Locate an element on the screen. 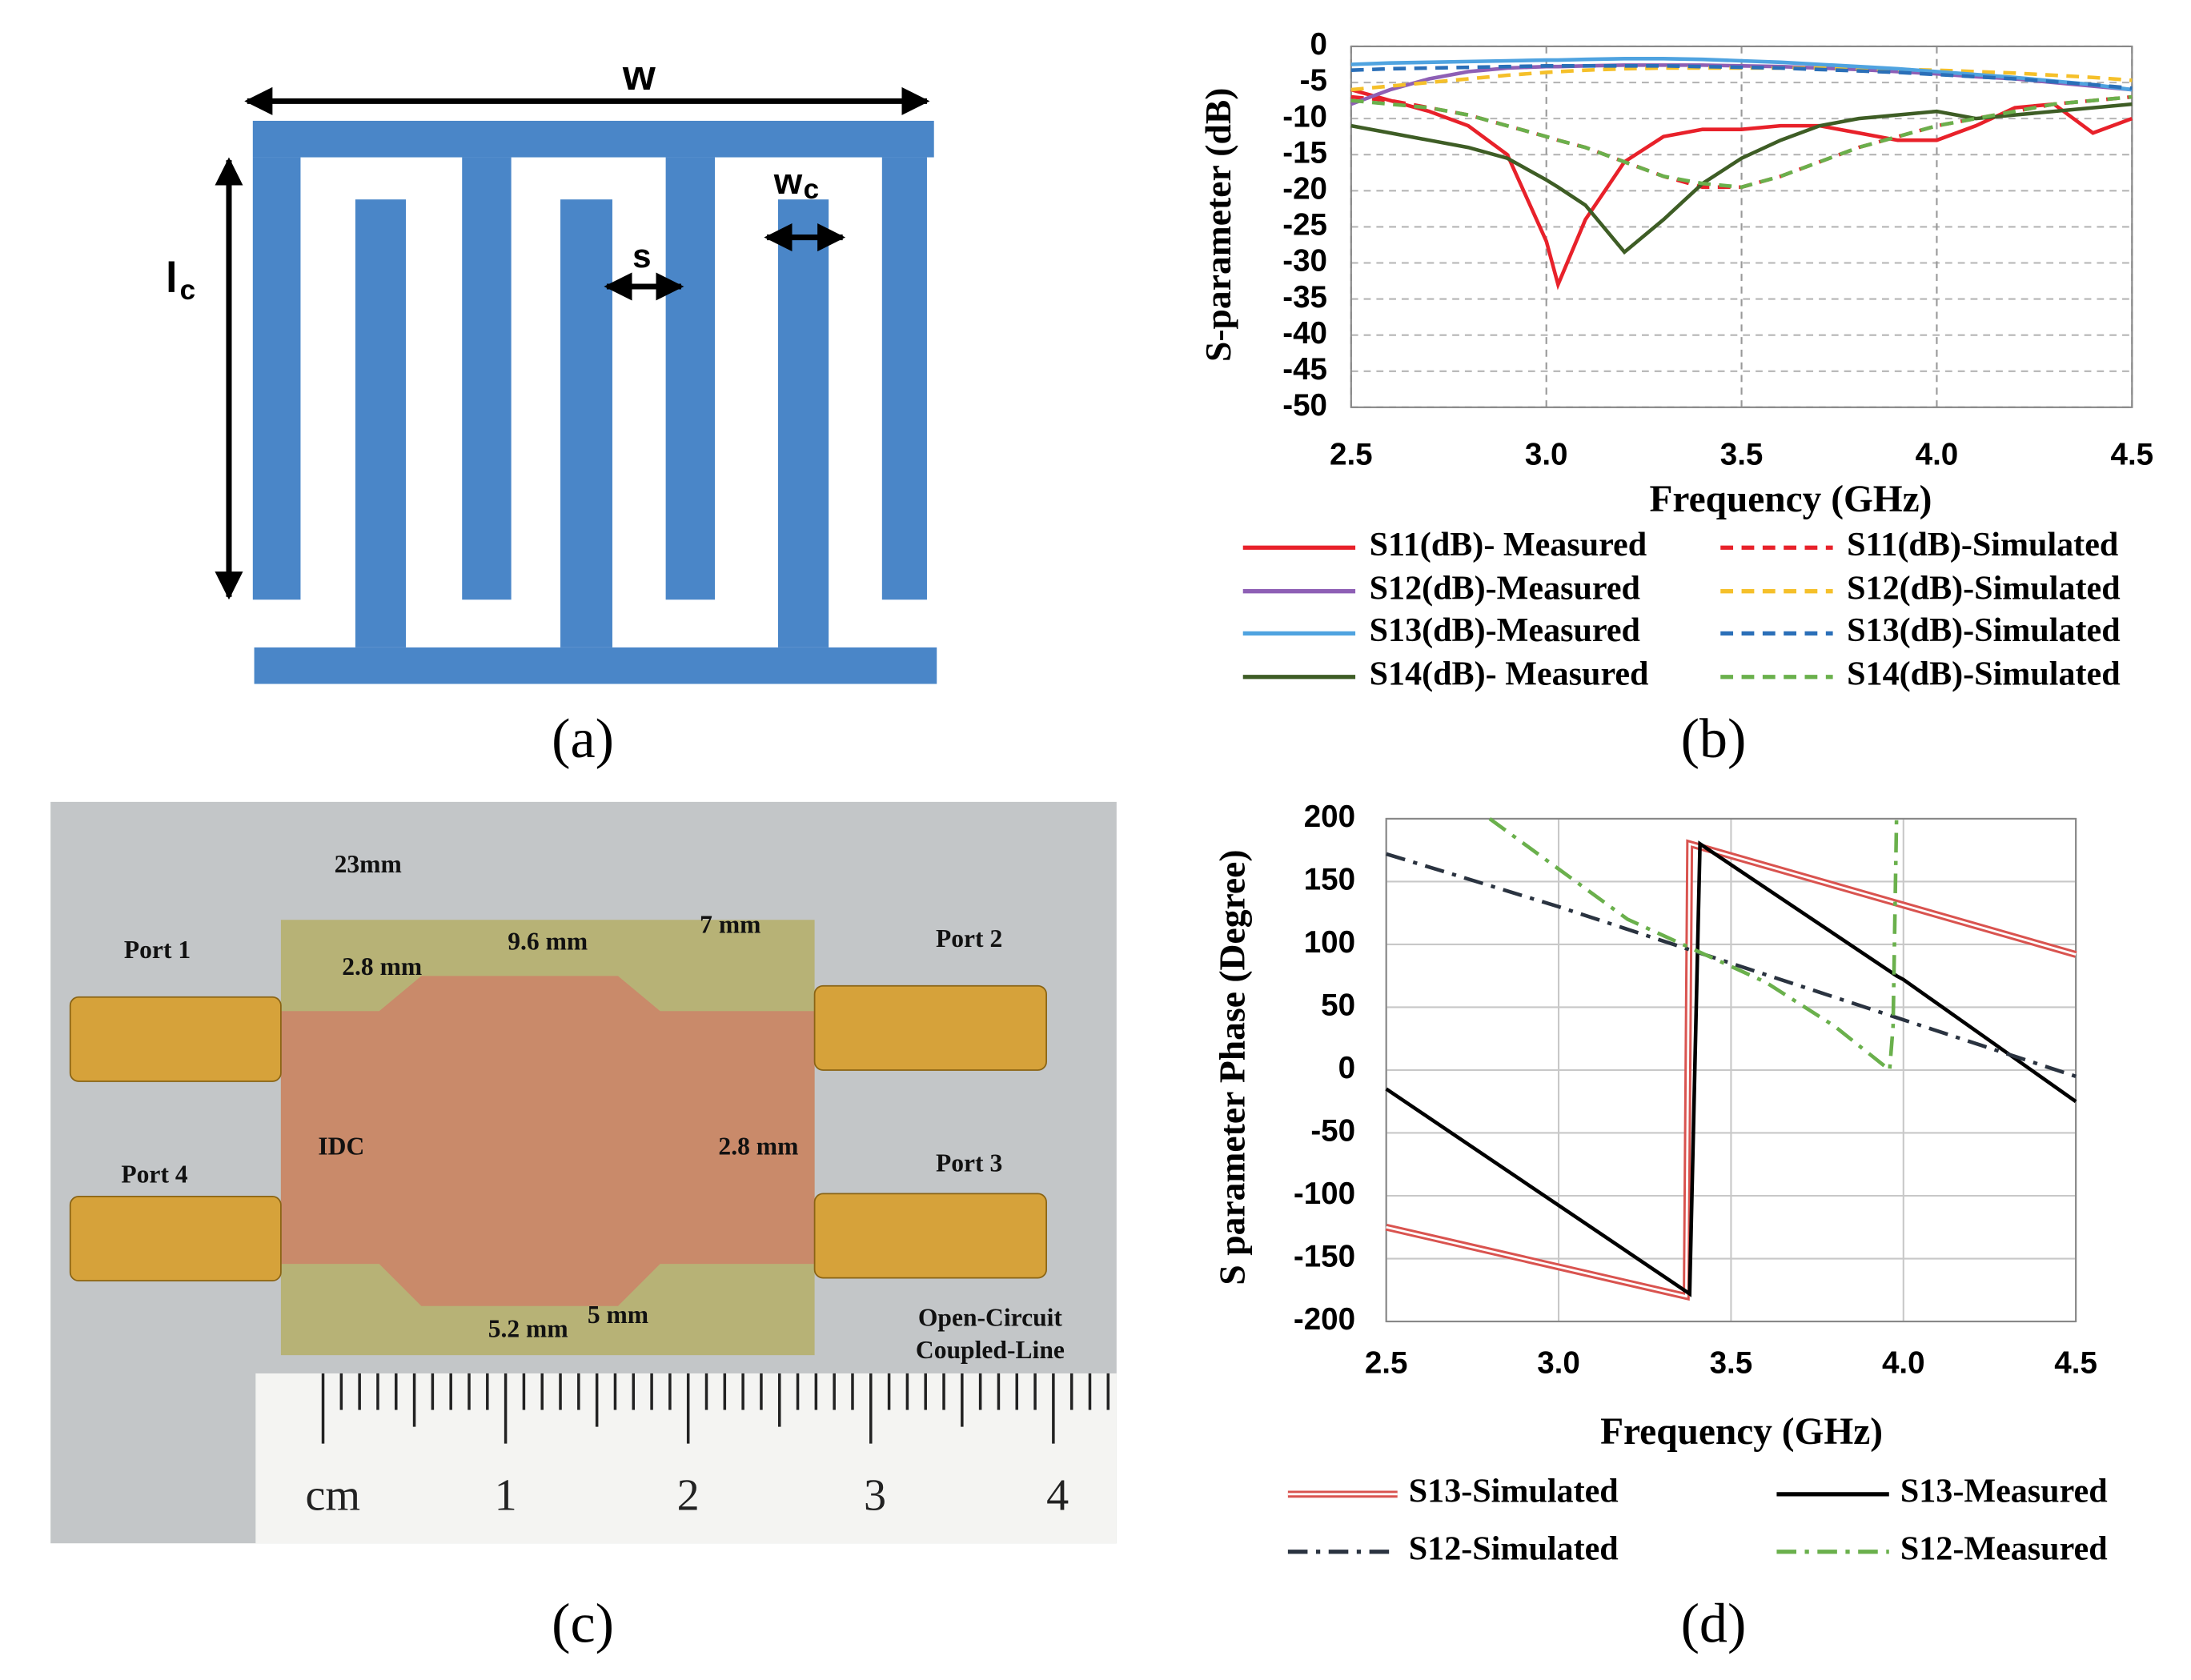 This screenshot has height=1680, width=2191. legend-label: S14(dB)-Simulated is located at coordinates (1983, 674).